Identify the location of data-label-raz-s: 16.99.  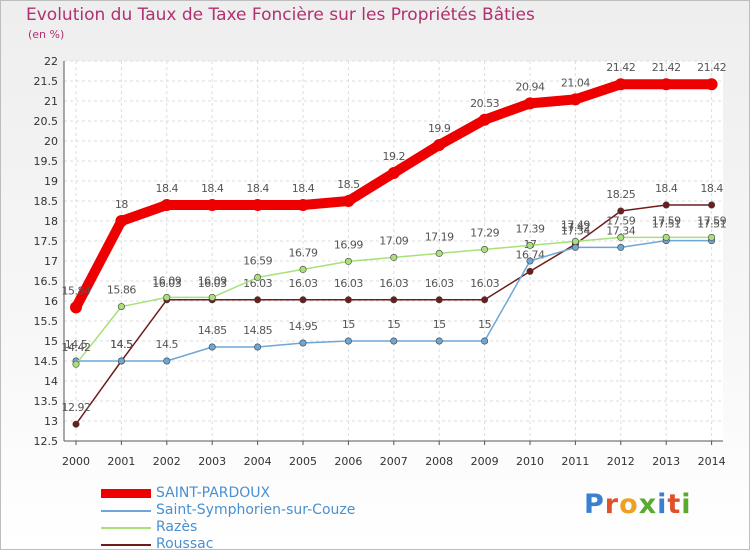
(348, 244).